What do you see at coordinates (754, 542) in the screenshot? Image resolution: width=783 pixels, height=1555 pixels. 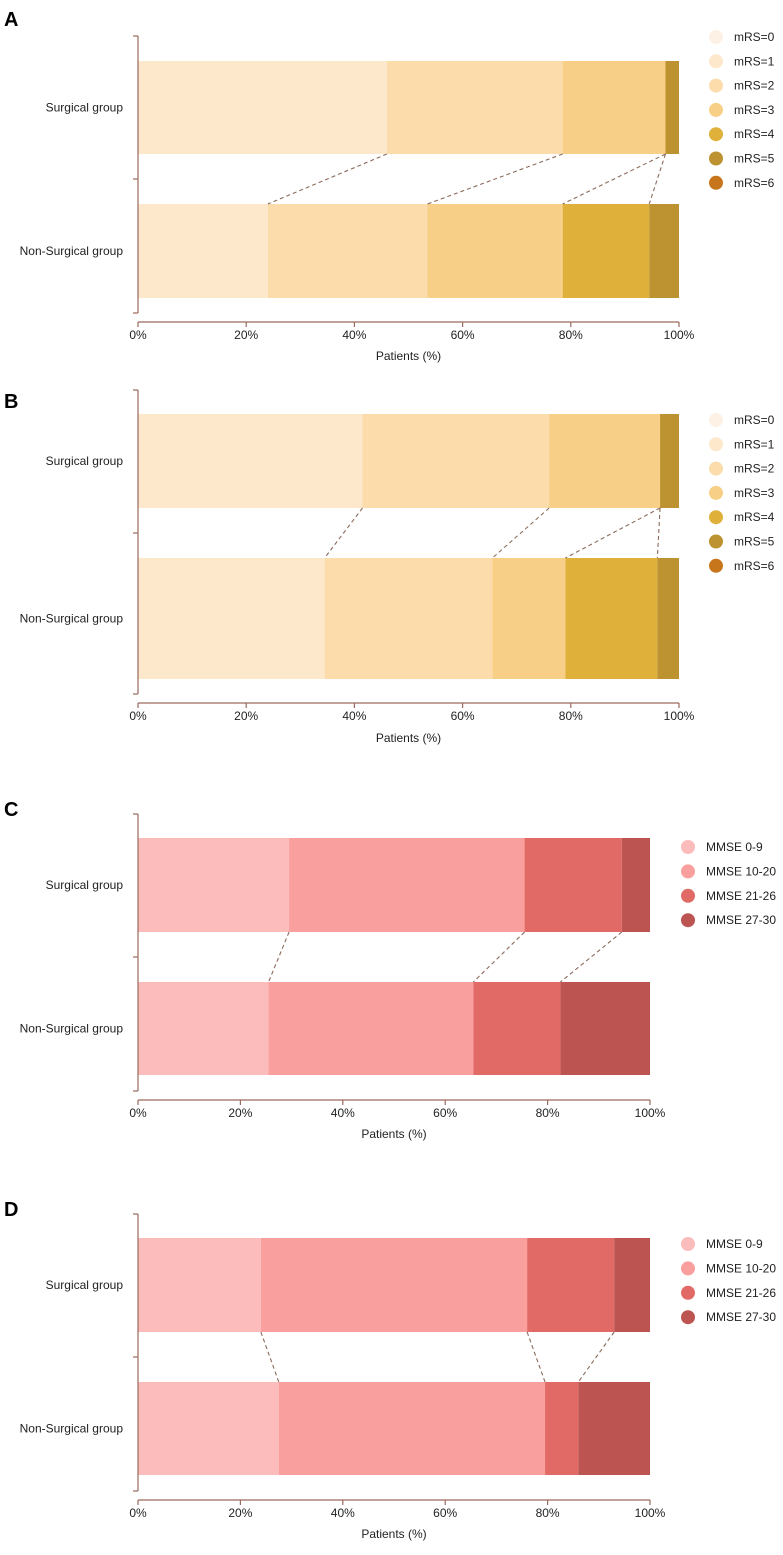 I see `legend-label: mRS=5` at bounding box center [754, 542].